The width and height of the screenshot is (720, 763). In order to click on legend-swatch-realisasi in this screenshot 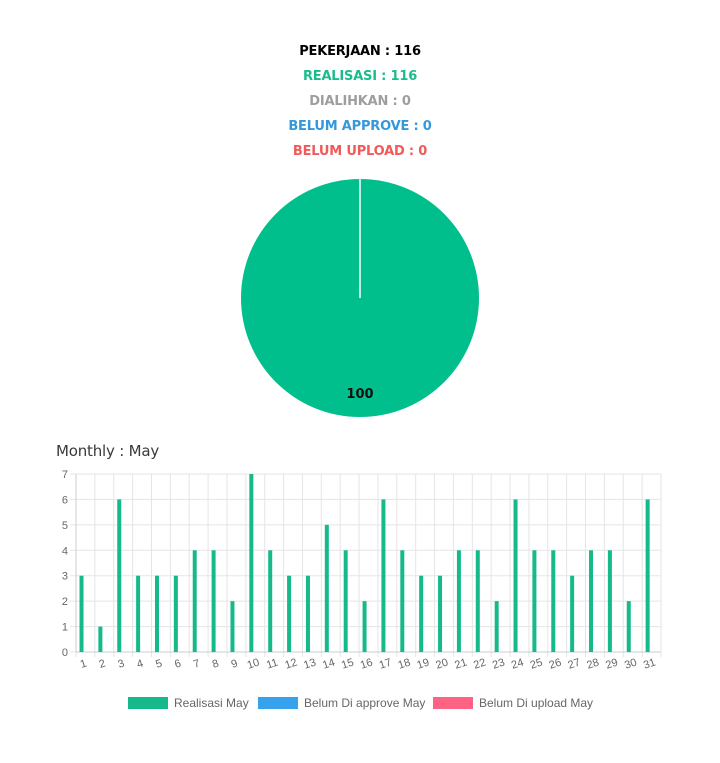, I will do `click(148, 703)`.